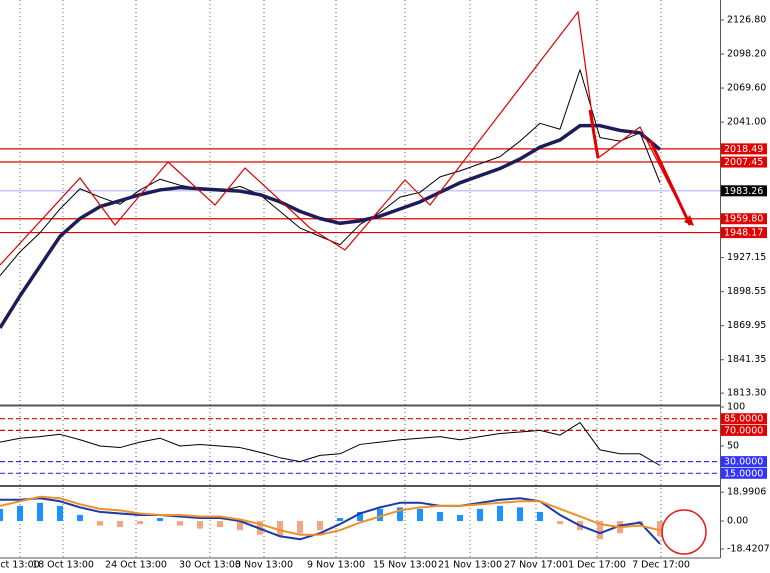  Describe the element at coordinates (210, 565) in the screenshot. I see `x-tick-label: 30 Oct 13:00` at that location.